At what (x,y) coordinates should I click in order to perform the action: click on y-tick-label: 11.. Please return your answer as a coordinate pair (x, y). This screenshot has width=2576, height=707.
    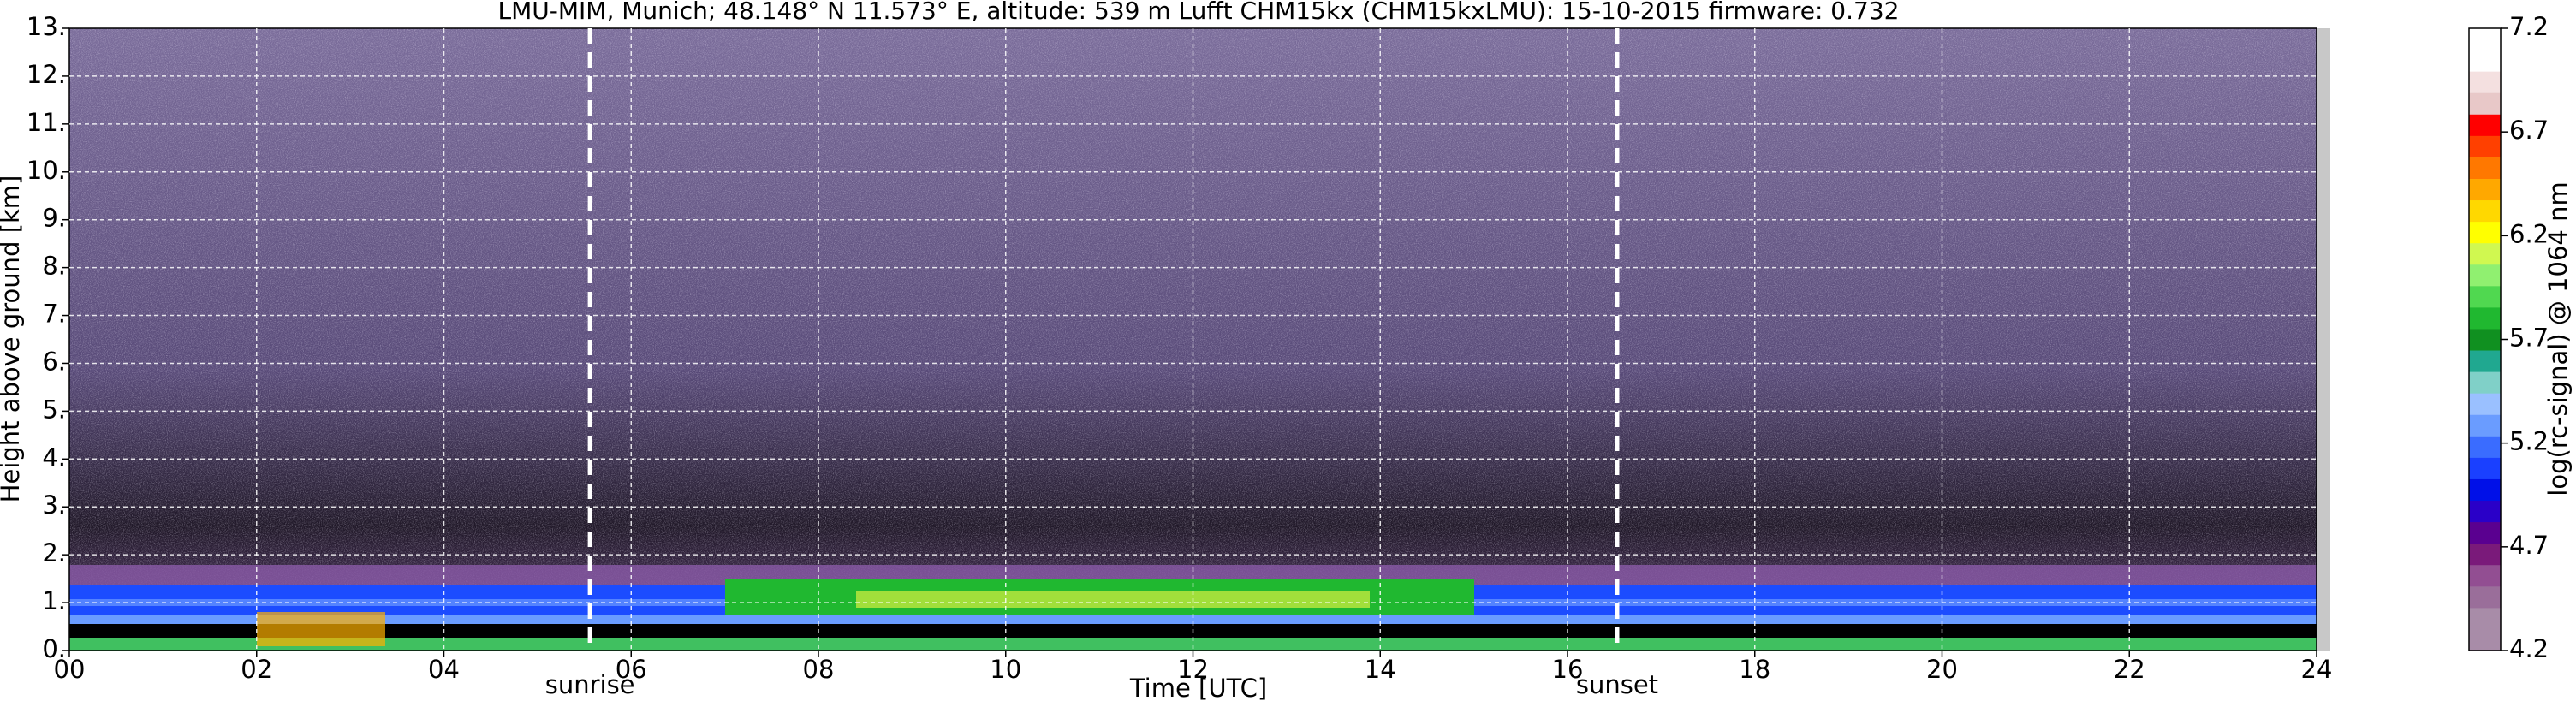
    Looking at the image, I should click on (46, 123).